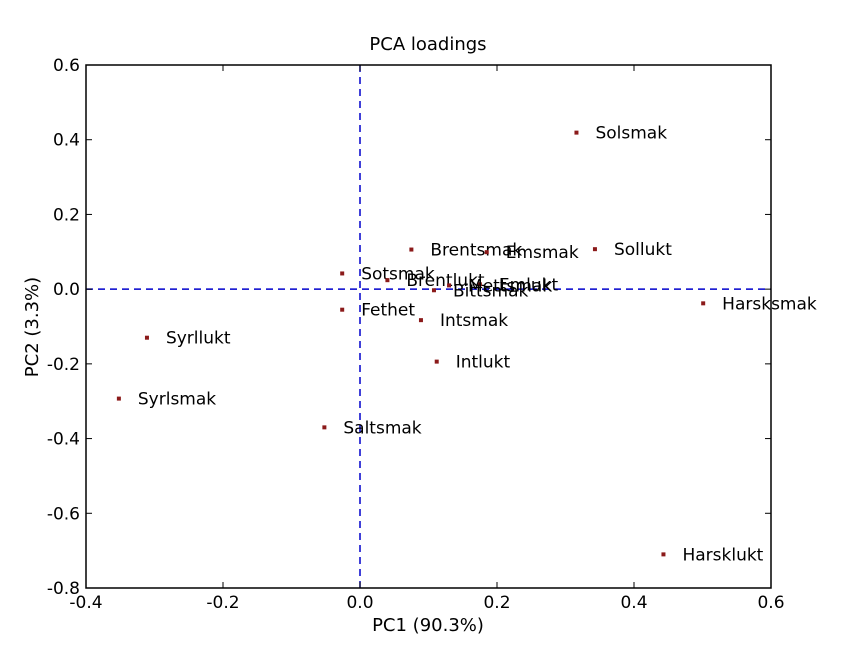  What do you see at coordinates (643, 250) in the screenshot?
I see `point-label: Sollukt` at bounding box center [643, 250].